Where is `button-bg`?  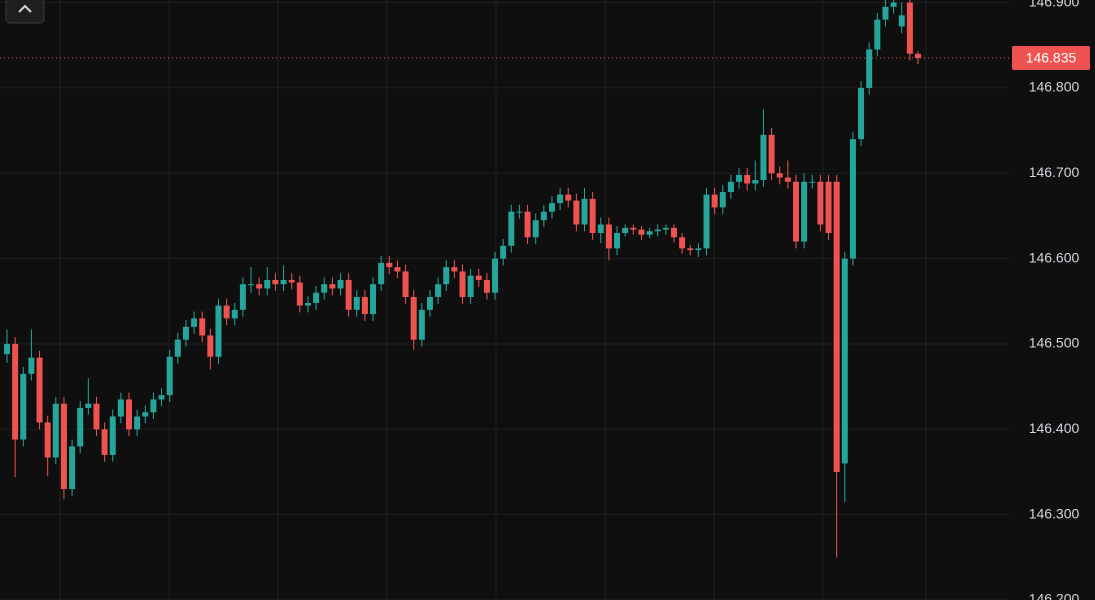 button-bg is located at coordinates (25, 12).